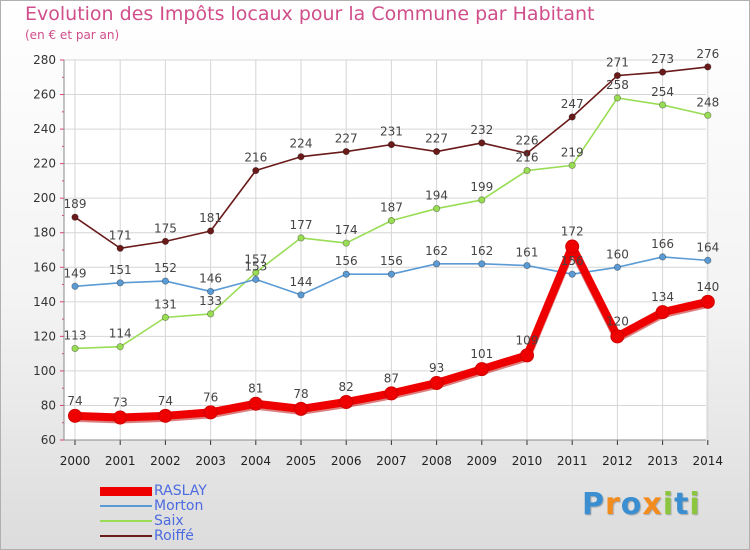 Image resolution: width=750 pixels, height=550 pixels. I want to click on data-label: 172, so click(572, 232).